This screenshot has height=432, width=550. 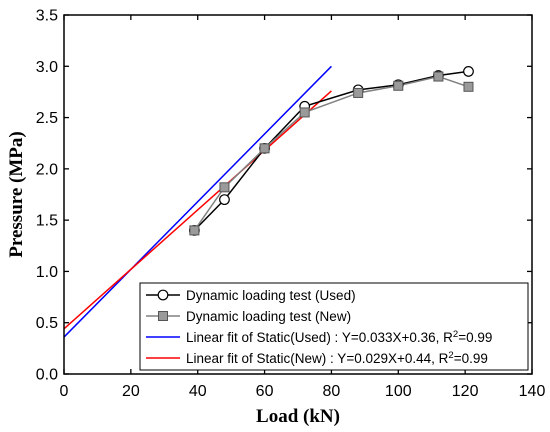 What do you see at coordinates (64, 391) in the screenshot?
I see `x-tick-label: 0` at bounding box center [64, 391].